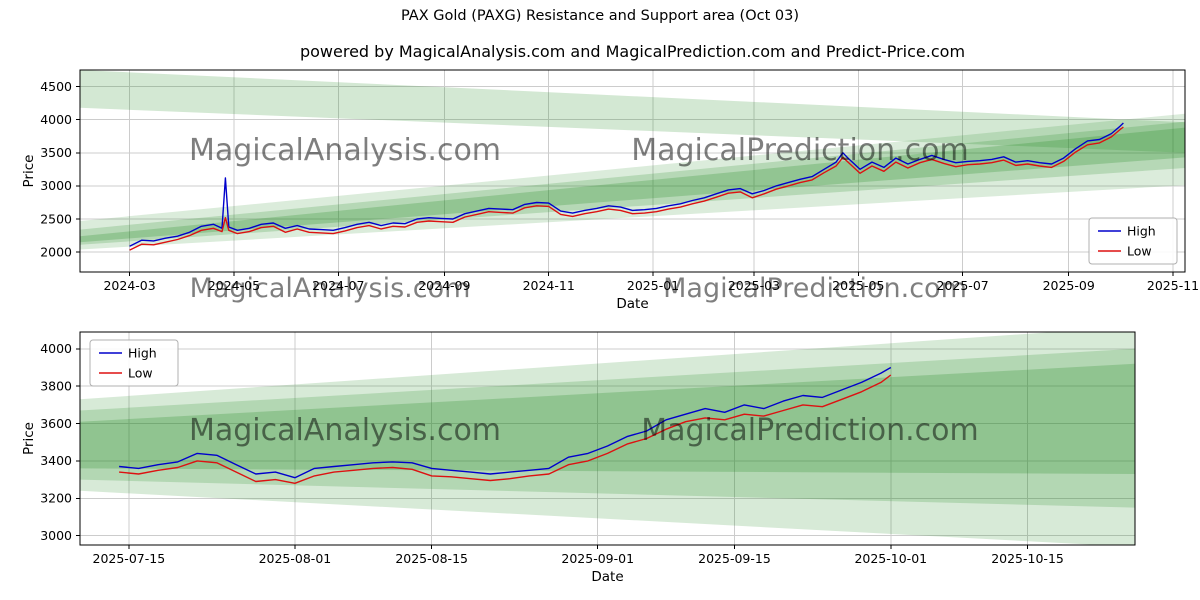 The height and width of the screenshot is (600, 1200). Describe the element at coordinates (56, 385) in the screenshot. I see `y-tick-label: 3800` at that location.